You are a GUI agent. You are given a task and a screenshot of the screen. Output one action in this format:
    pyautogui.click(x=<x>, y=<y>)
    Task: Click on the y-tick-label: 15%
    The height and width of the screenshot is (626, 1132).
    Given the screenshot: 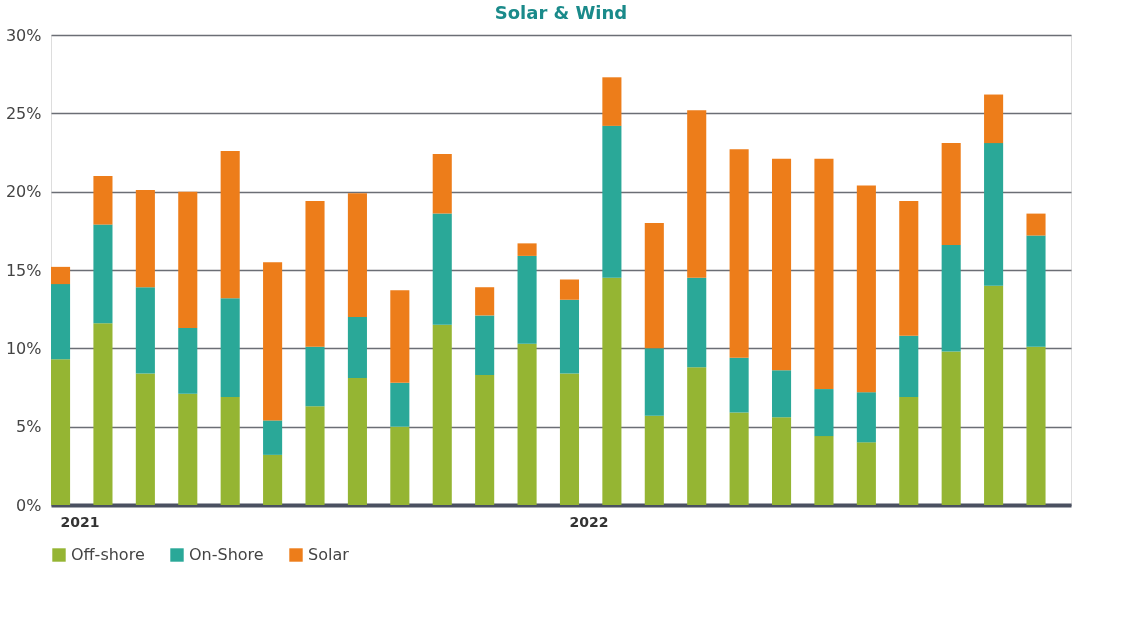 What is the action you would take?
    pyautogui.click(x=23, y=270)
    